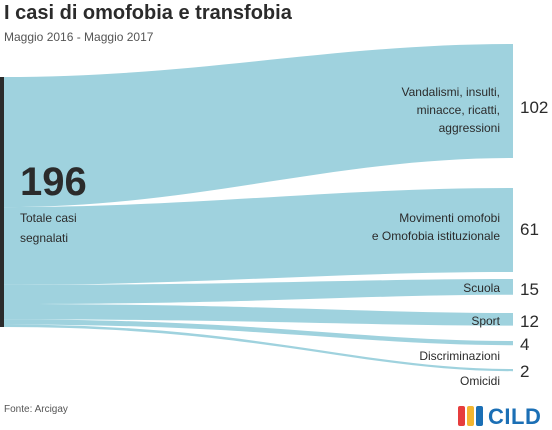  I want to click on category-label-5: Discriminazioni, so click(459, 356).